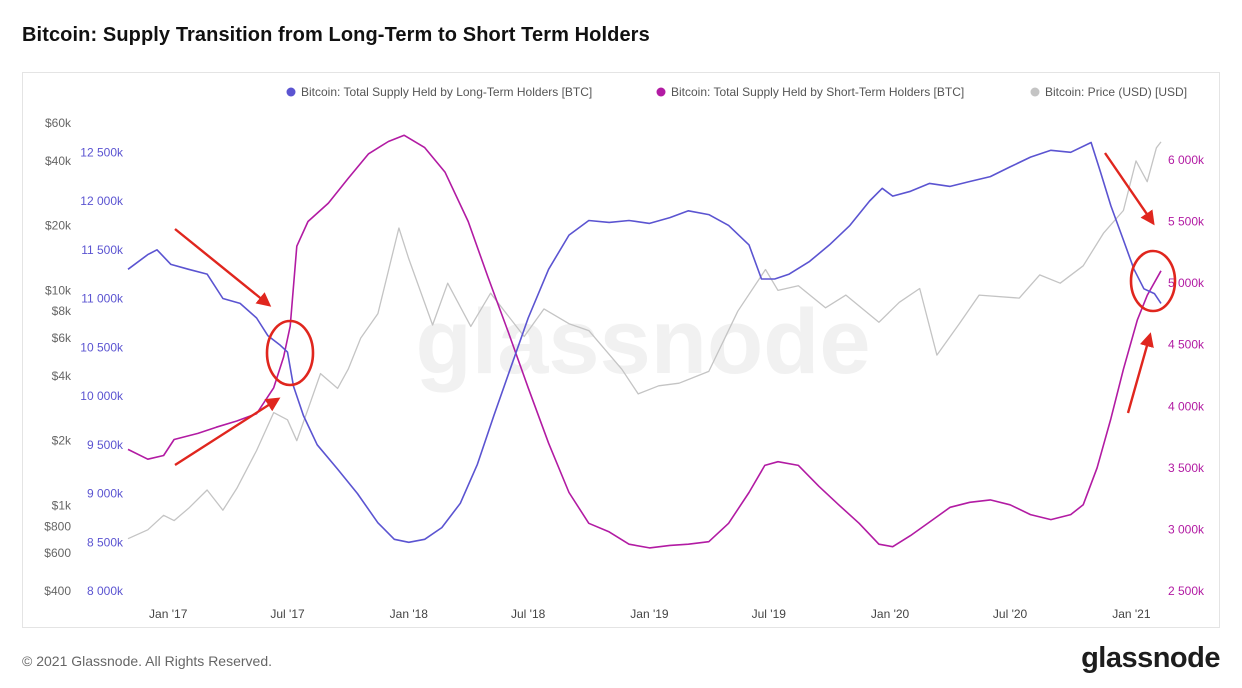 This screenshot has width=1242, height=688. What do you see at coordinates (1150, 658) in the screenshot?
I see `footer-logo: glassnode` at bounding box center [1150, 658].